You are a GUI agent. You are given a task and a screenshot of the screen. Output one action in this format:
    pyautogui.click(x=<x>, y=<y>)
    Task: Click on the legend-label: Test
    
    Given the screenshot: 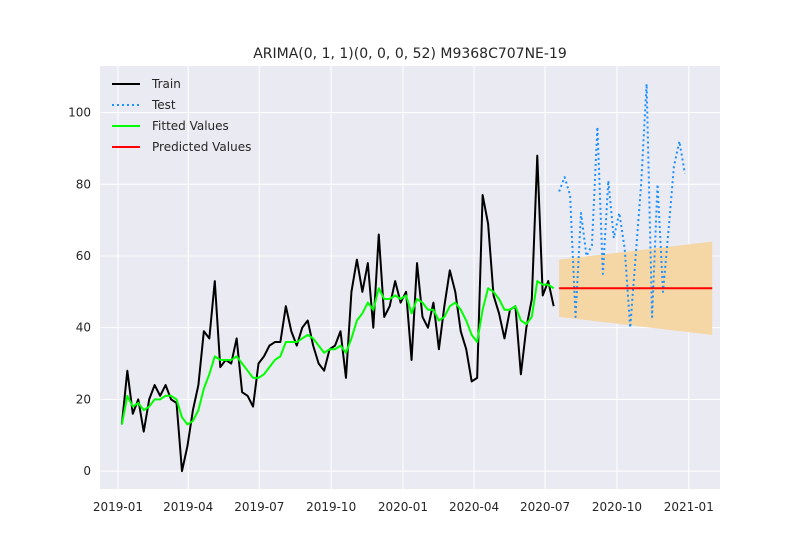 What is the action you would take?
    pyautogui.click(x=163, y=105)
    